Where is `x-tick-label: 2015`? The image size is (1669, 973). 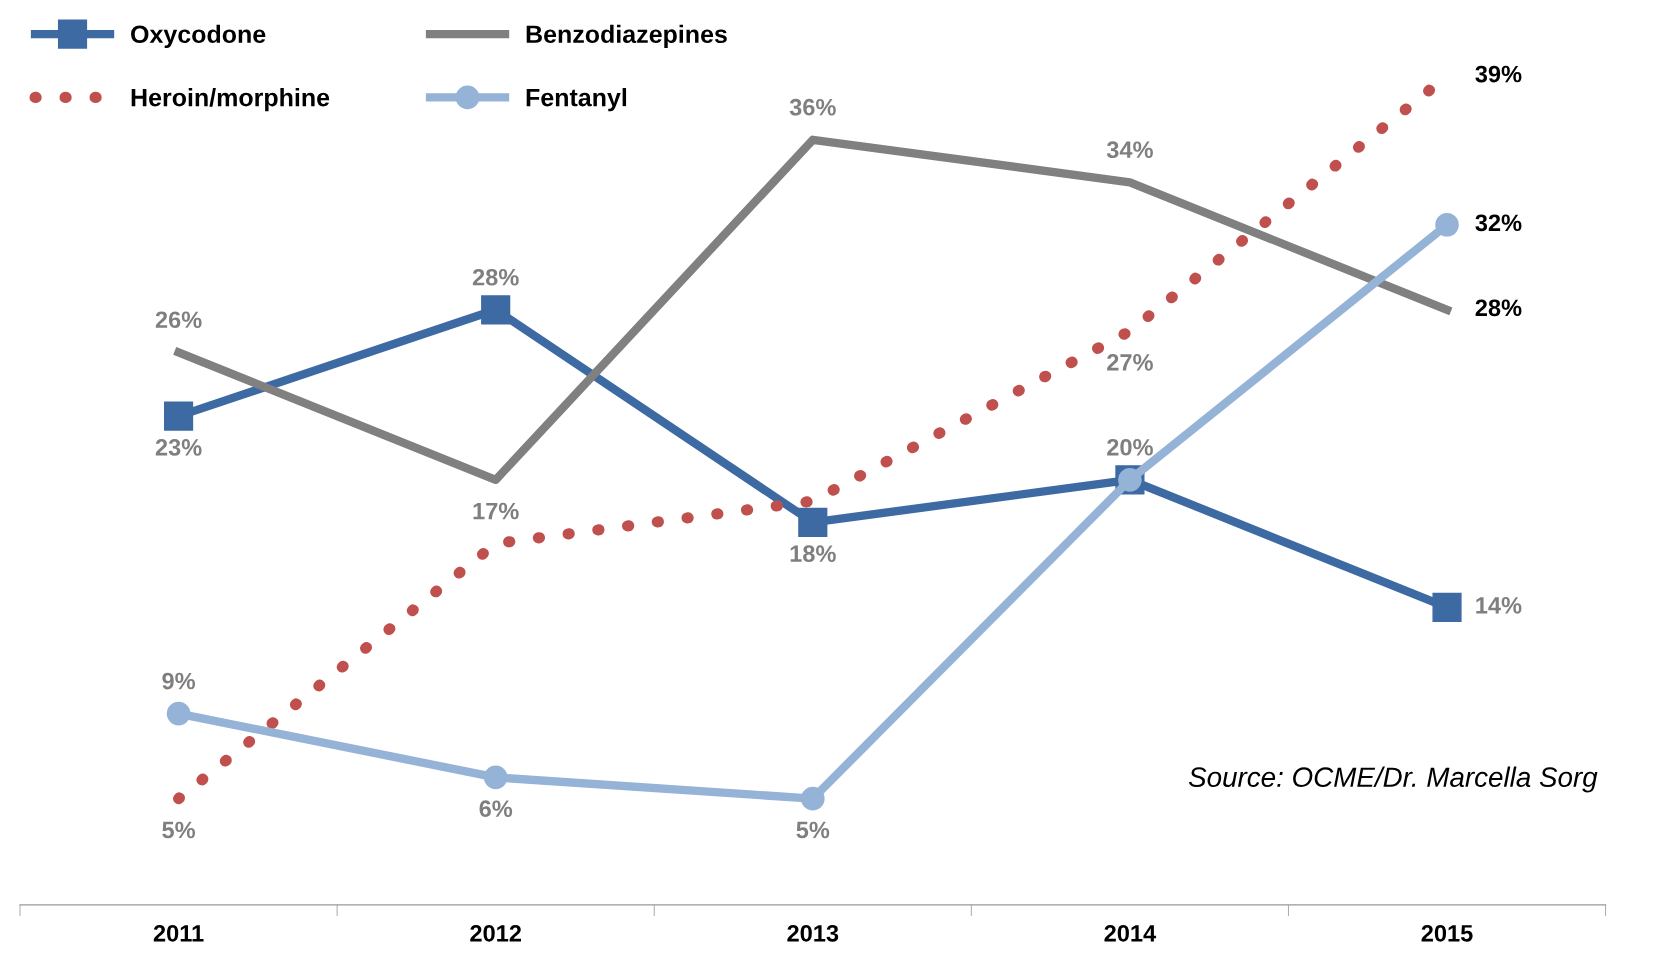 x-tick-label: 2015 is located at coordinates (1447, 933).